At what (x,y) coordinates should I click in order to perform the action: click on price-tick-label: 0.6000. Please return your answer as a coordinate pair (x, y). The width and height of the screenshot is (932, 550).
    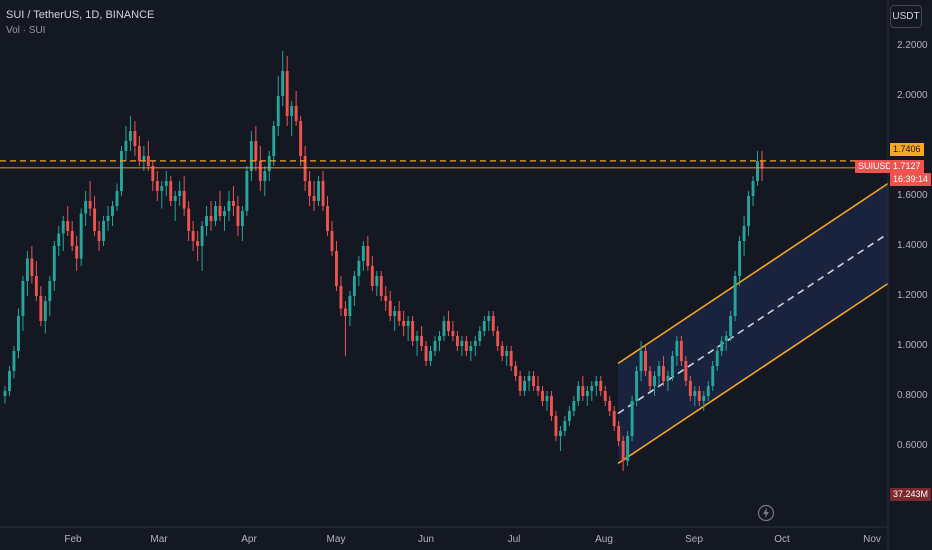
    Looking at the image, I should click on (912, 445).